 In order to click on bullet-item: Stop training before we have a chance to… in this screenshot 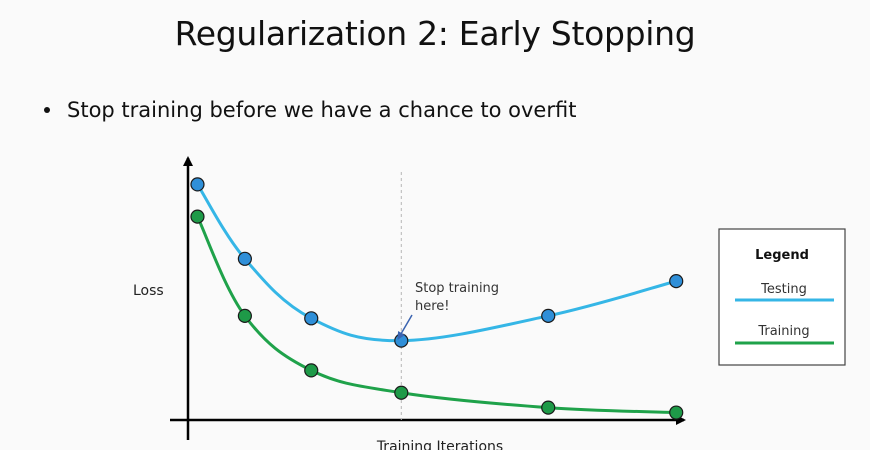, I will do `click(310, 110)`.